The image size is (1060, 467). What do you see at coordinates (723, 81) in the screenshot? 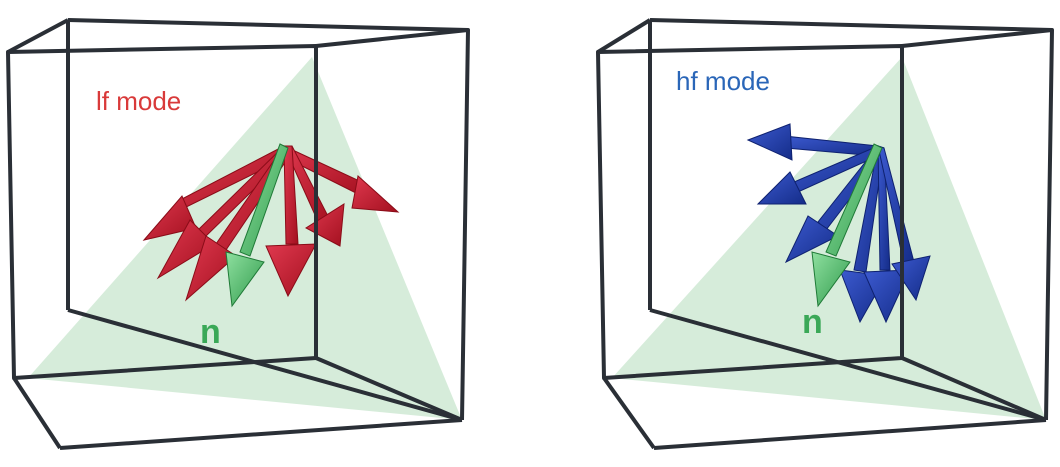
I see `hf-mode-label: hf mode` at bounding box center [723, 81].